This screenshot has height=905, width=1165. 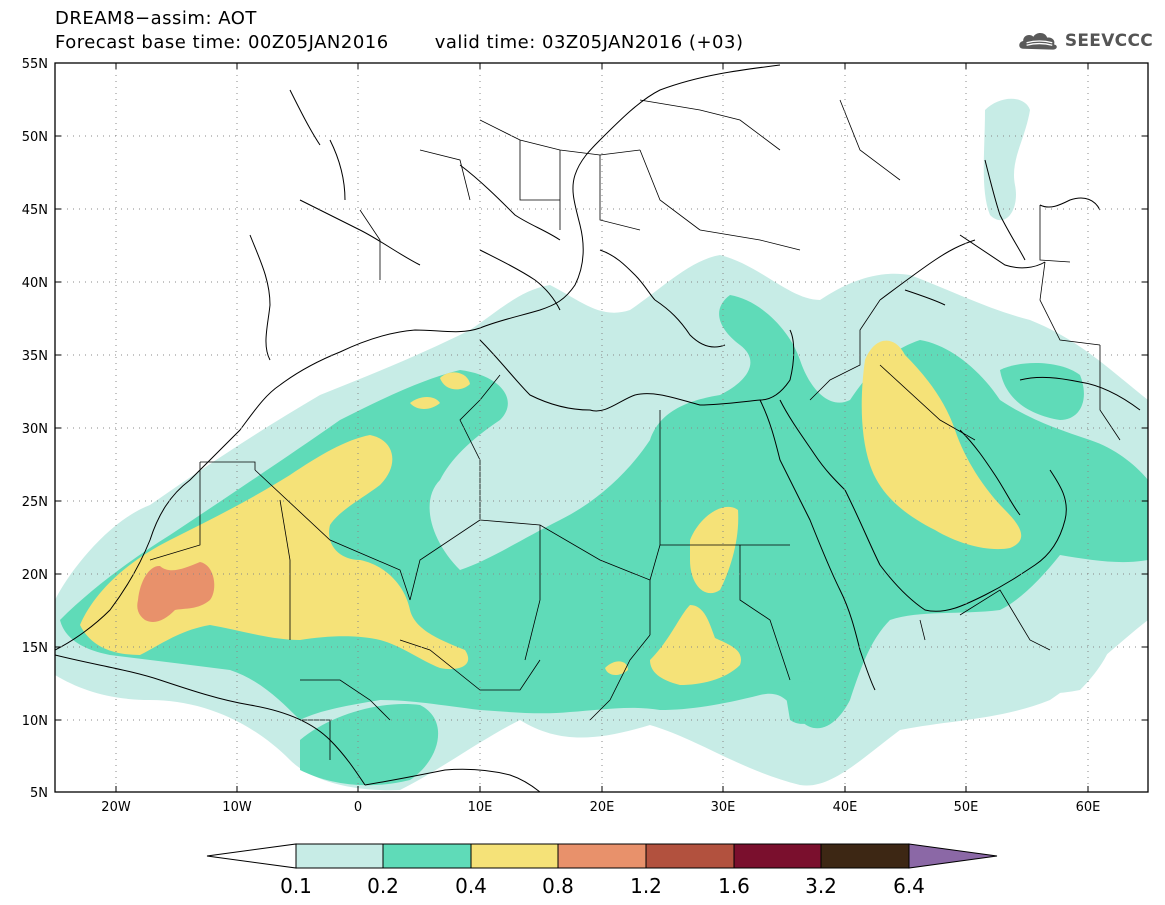 What do you see at coordinates (156, 18) in the screenshot?
I see `chart-title: DREAM8−assim: AOT` at bounding box center [156, 18].